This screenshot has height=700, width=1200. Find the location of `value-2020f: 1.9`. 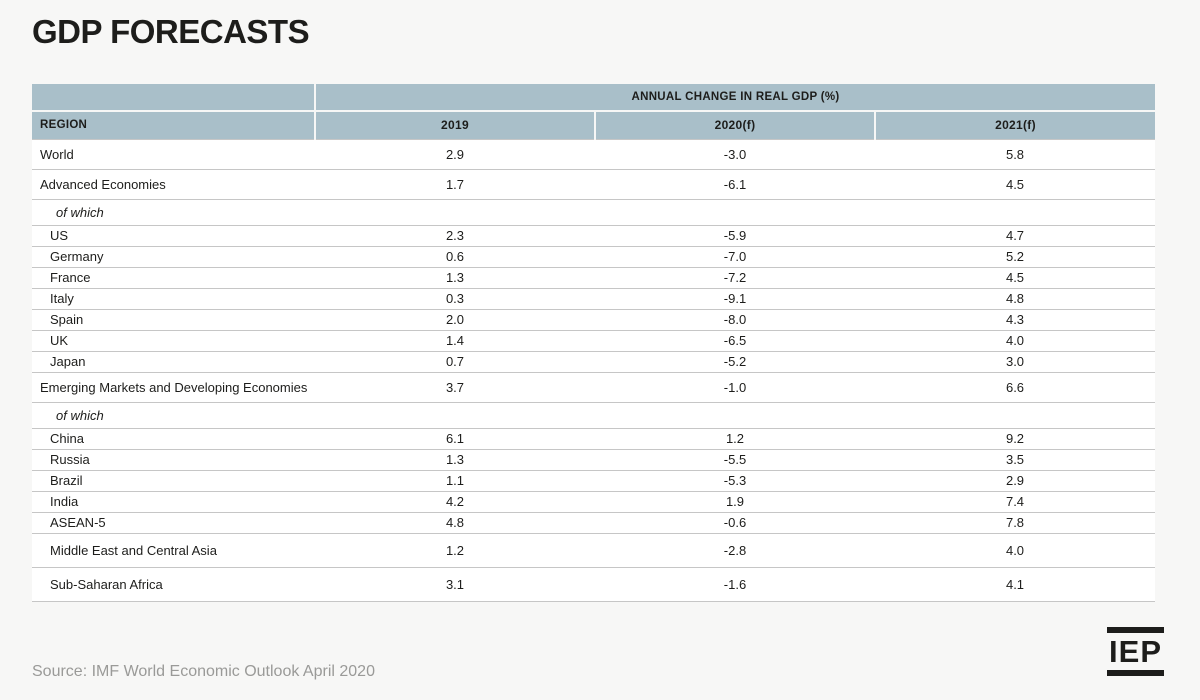

value-2020f: 1.9 is located at coordinates (735, 502).